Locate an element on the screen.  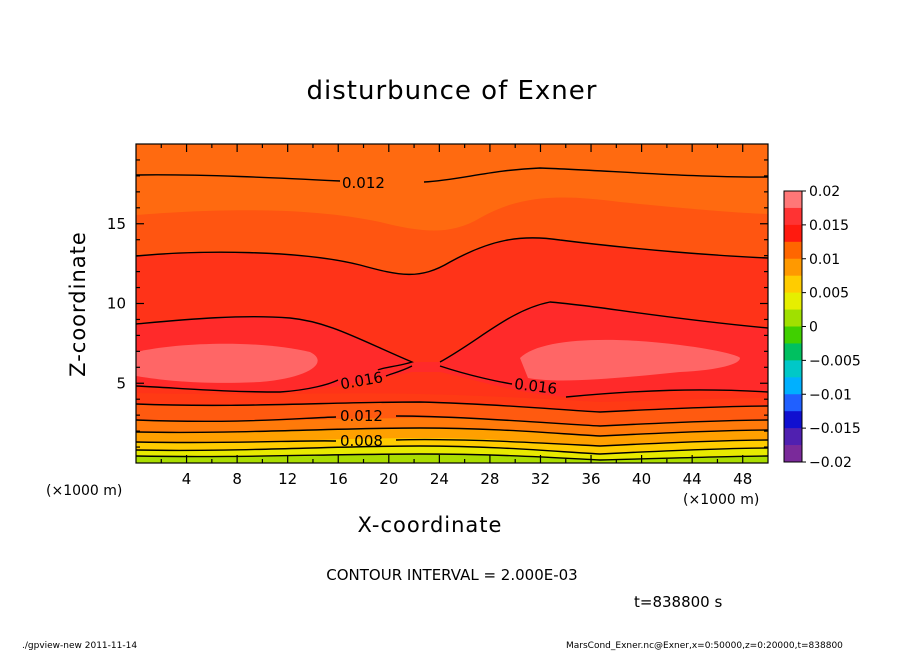
y-tick-label: 10 is located at coordinates (116, 304).